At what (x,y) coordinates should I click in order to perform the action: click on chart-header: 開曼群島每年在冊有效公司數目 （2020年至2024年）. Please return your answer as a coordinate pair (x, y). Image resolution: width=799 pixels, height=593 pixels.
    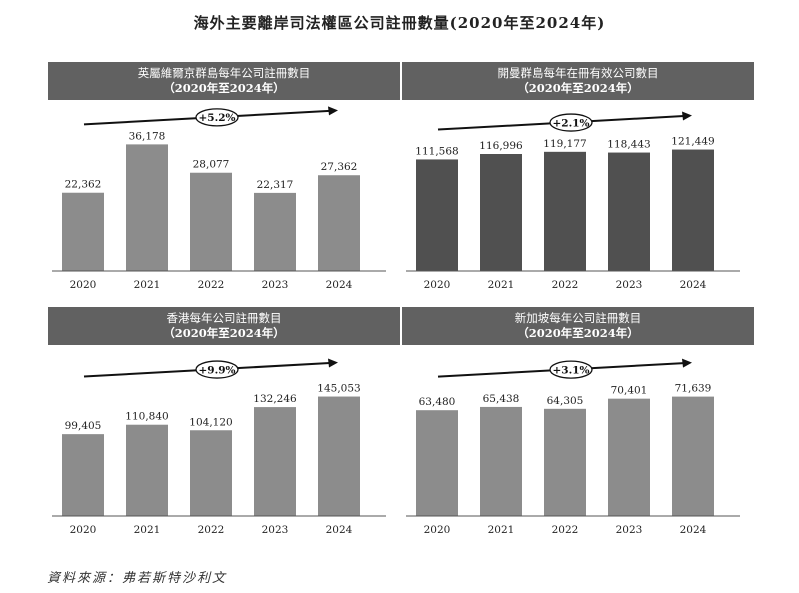
    Looking at the image, I should click on (578, 81).